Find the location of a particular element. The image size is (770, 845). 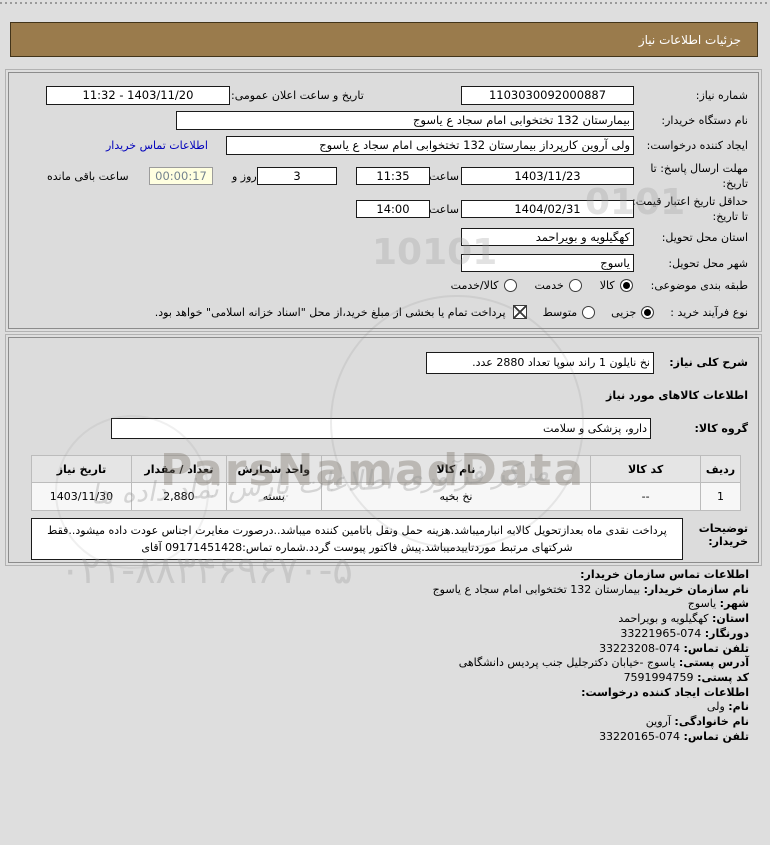

buyer-notes-label: توضیحات خریدار: is located at coordinates (723, 535).